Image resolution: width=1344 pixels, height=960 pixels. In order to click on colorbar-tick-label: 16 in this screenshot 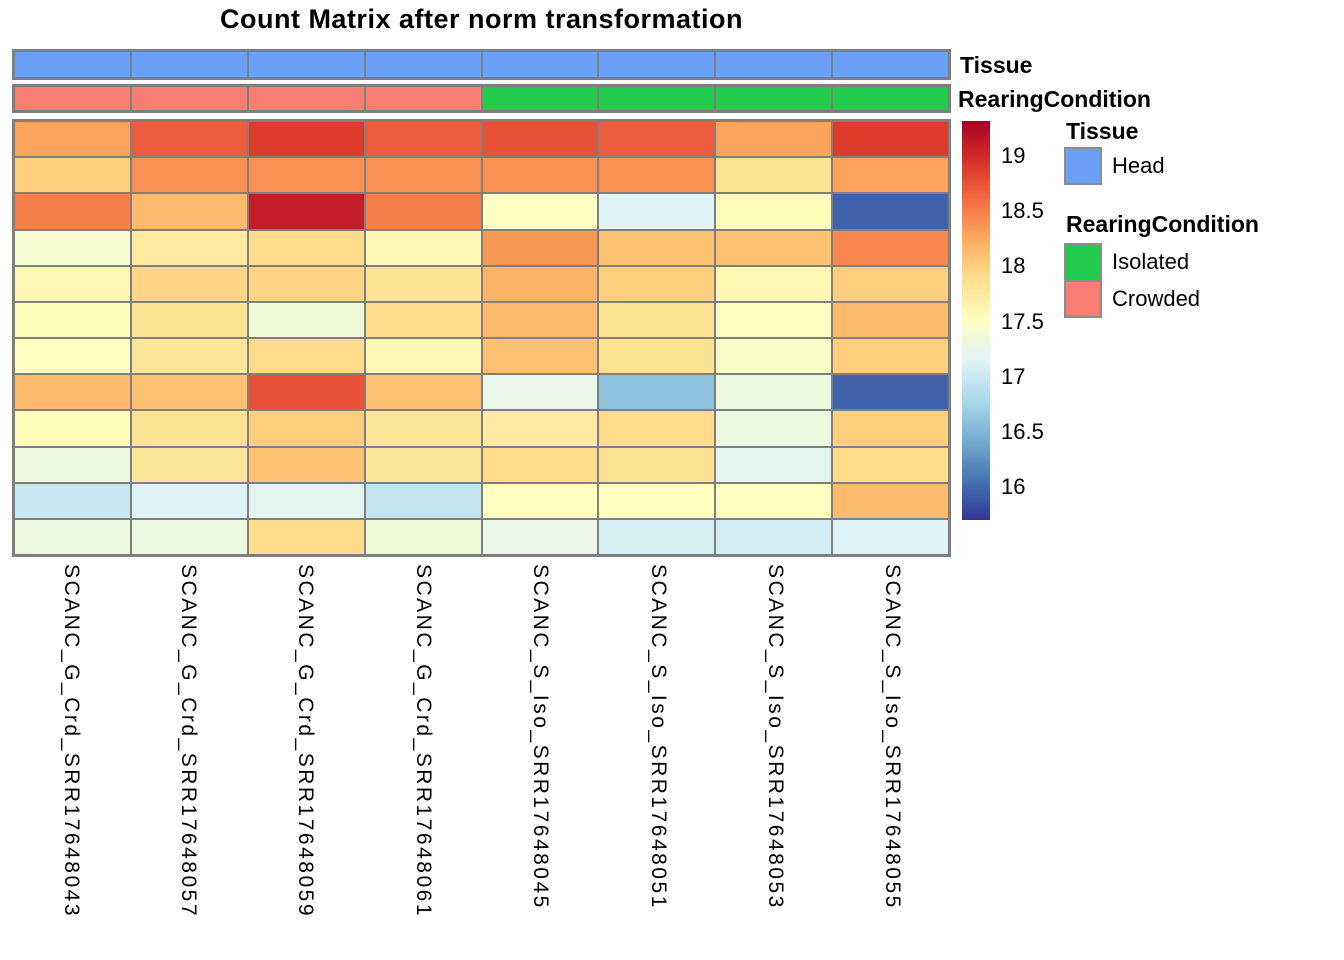, I will do `click(1013, 486)`.